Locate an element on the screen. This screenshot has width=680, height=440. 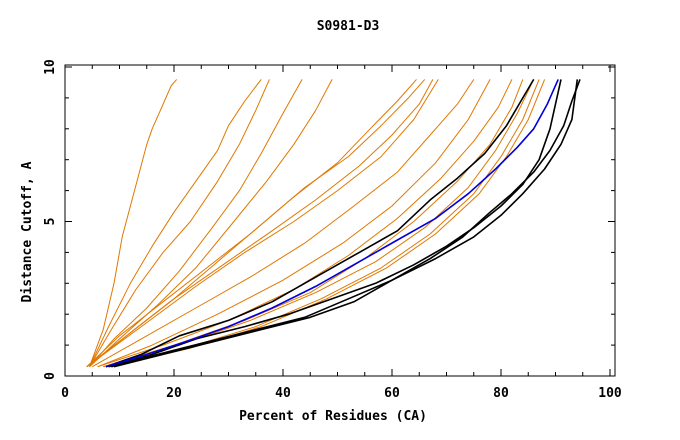
x-tick-label: 80 is located at coordinates (501, 393).